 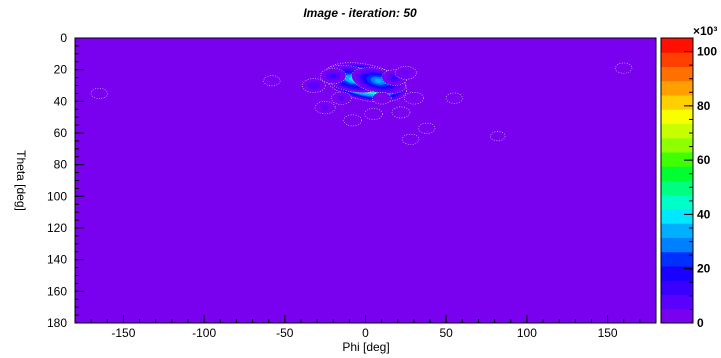 What do you see at coordinates (57, 196) in the screenshot?
I see `y-tick-label: 100` at bounding box center [57, 196].